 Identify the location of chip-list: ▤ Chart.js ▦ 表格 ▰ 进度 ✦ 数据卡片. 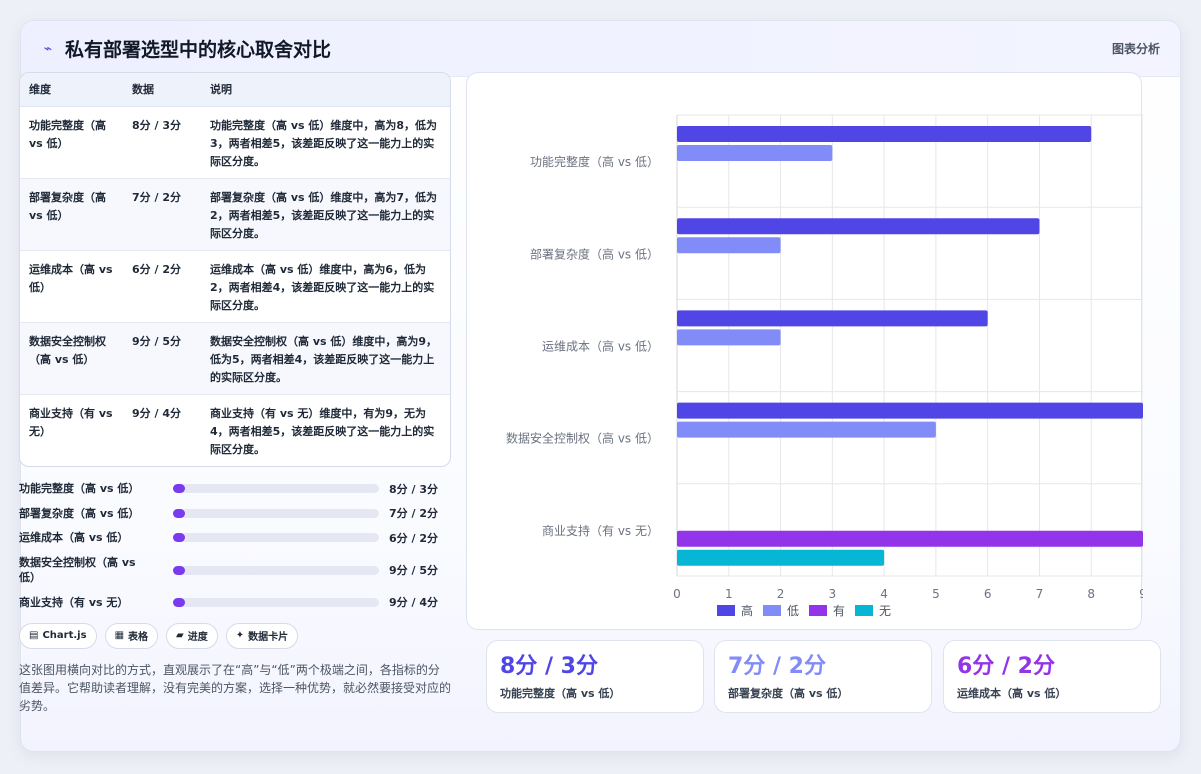
(235, 635).